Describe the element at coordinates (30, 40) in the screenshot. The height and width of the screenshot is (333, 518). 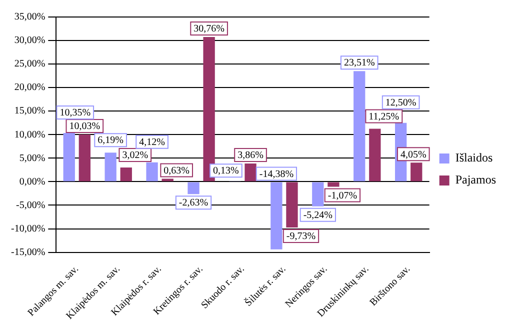
I see `y-tick-label: 30,00%` at that location.